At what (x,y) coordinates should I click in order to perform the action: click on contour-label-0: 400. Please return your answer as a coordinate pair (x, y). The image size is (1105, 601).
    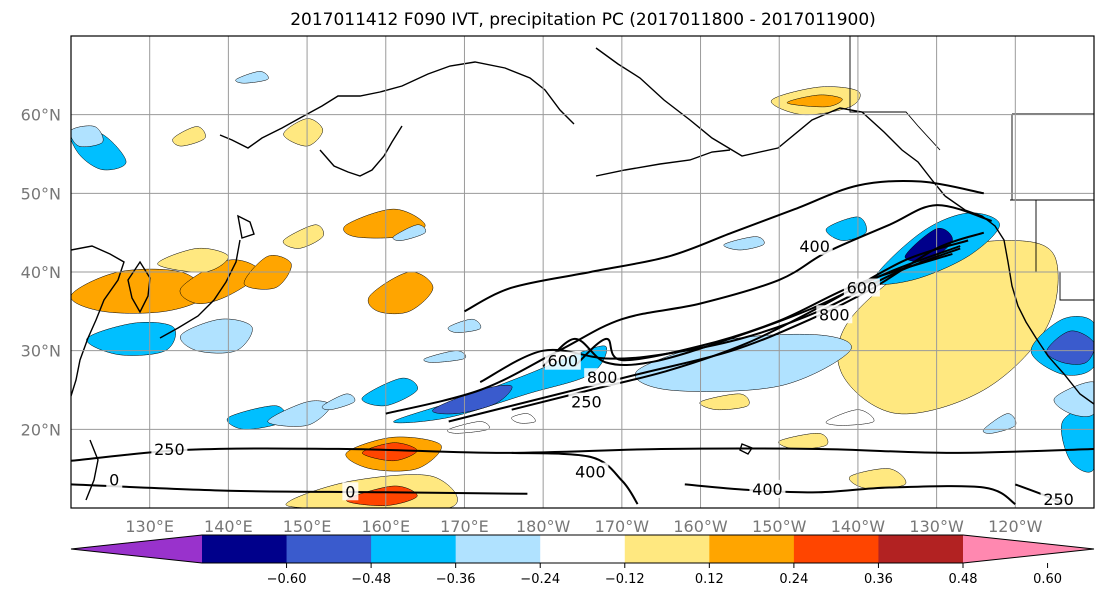
    Looking at the image, I should click on (814, 246).